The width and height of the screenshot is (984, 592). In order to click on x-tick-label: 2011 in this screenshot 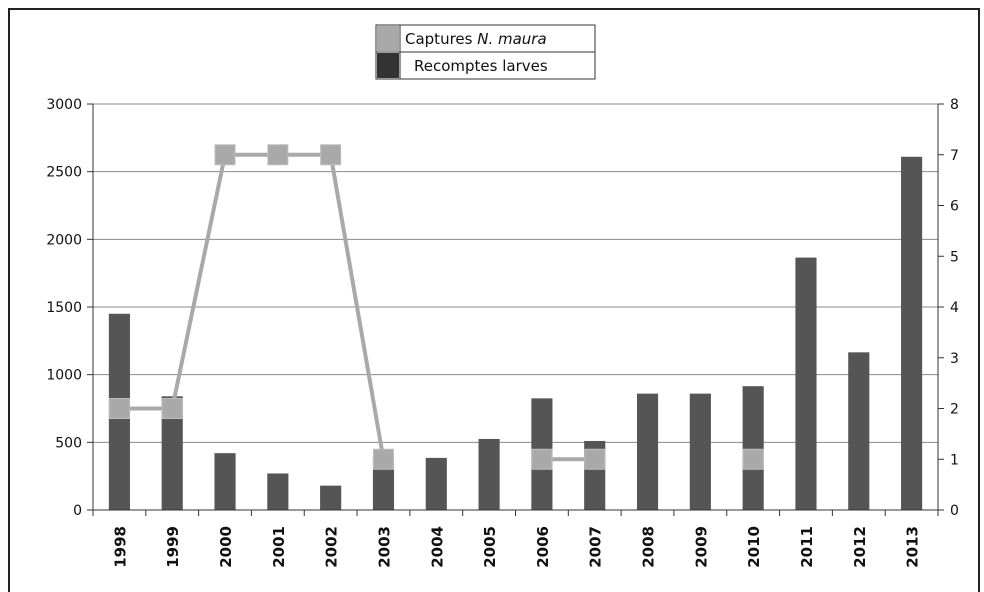, I will do `click(807, 547)`.